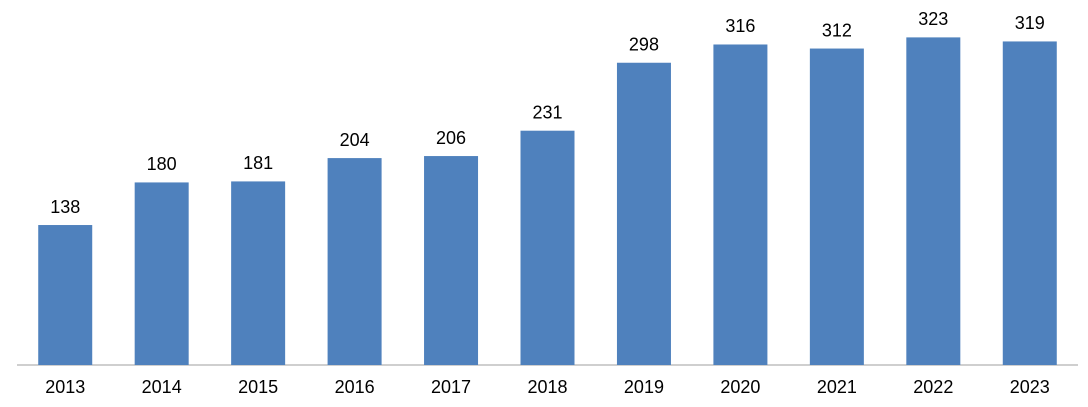 The image size is (1088, 407). Describe the element at coordinates (1030, 387) in the screenshot. I see `x-tick-label: 2023` at that location.